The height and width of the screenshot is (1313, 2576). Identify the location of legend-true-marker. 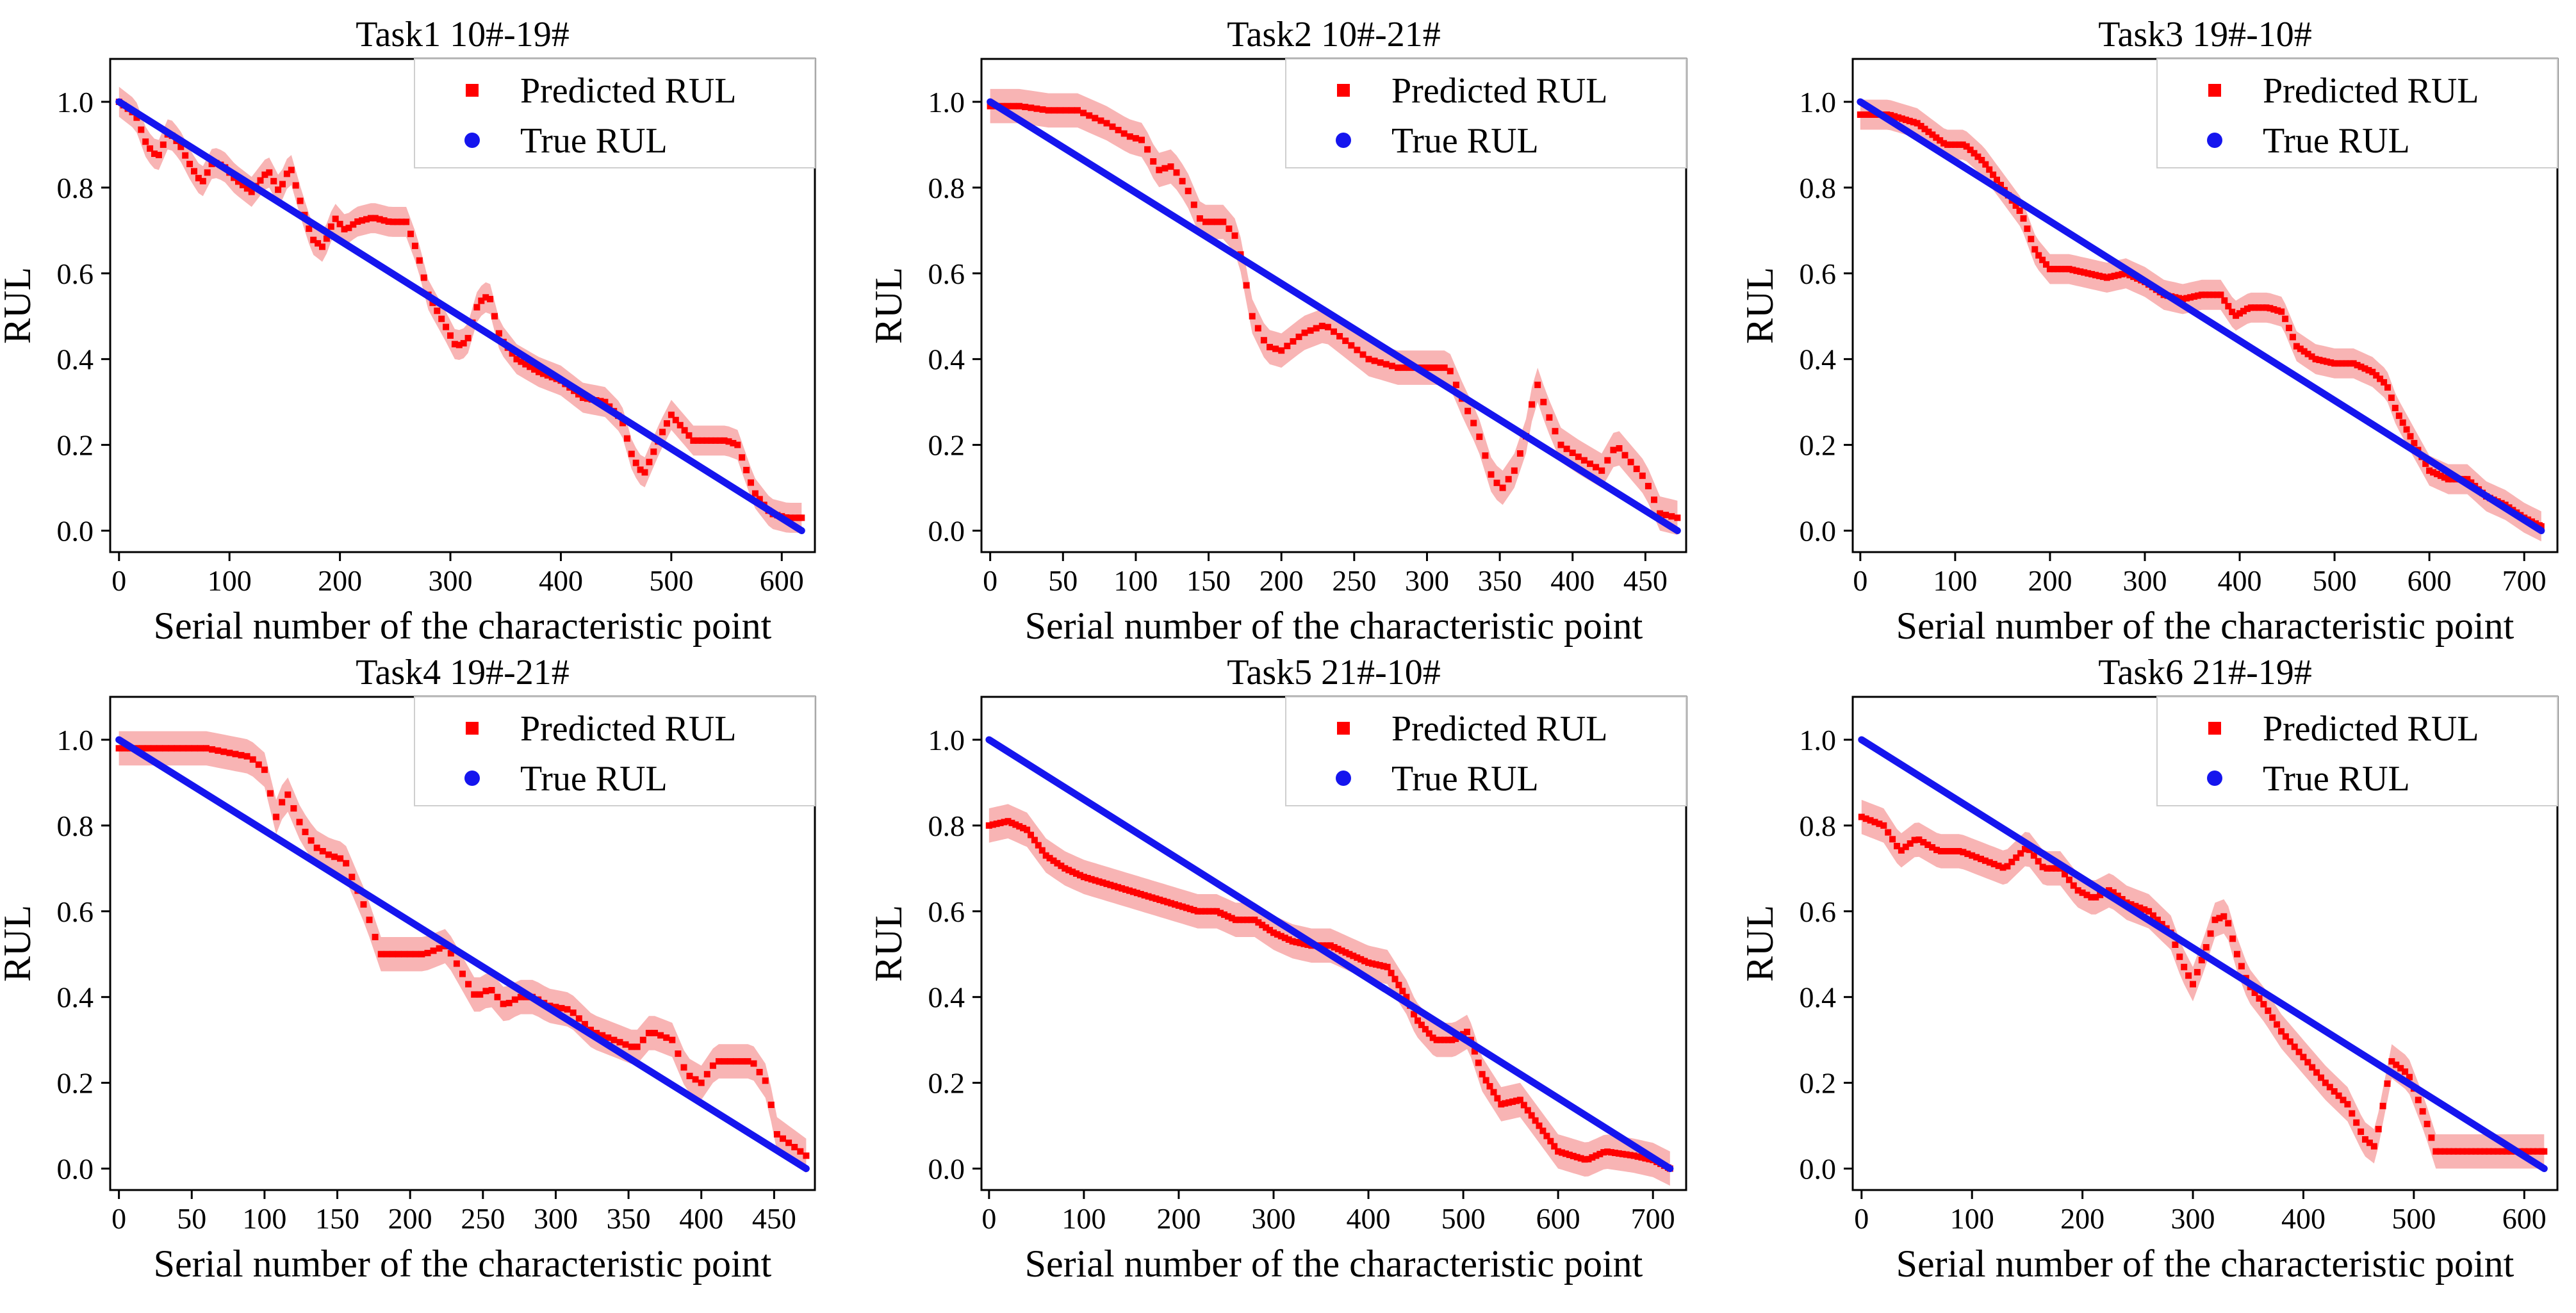
(472, 140).